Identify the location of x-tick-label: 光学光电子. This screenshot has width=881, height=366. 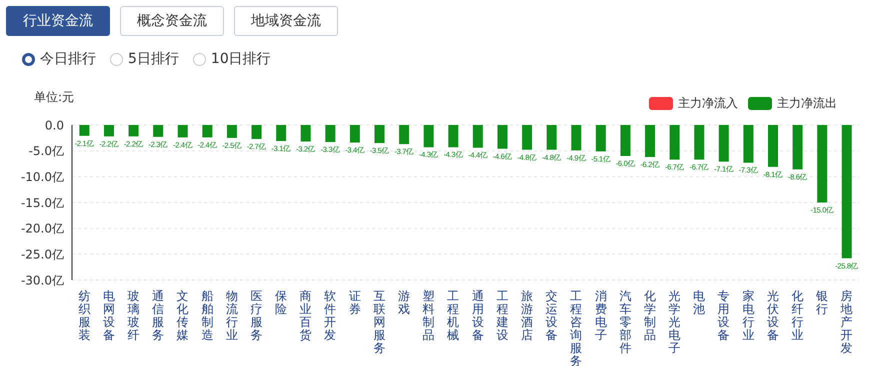
(674, 322).